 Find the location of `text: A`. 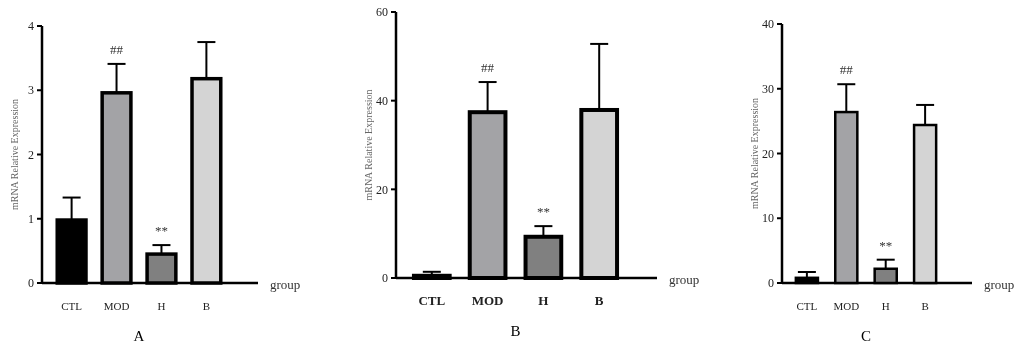

text: A is located at coordinates (139, 336).